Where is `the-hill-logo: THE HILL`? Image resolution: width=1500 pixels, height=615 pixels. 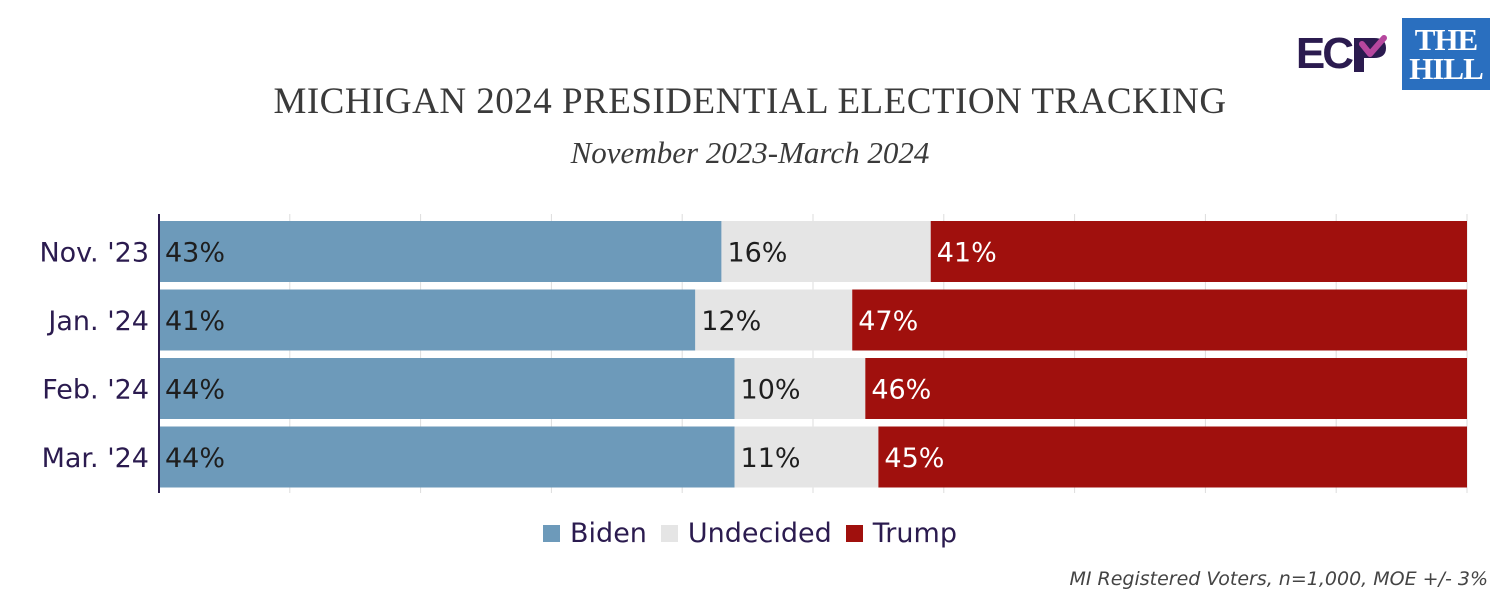 the-hill-logo: THE HILL is located at coordinates (1446, 54).